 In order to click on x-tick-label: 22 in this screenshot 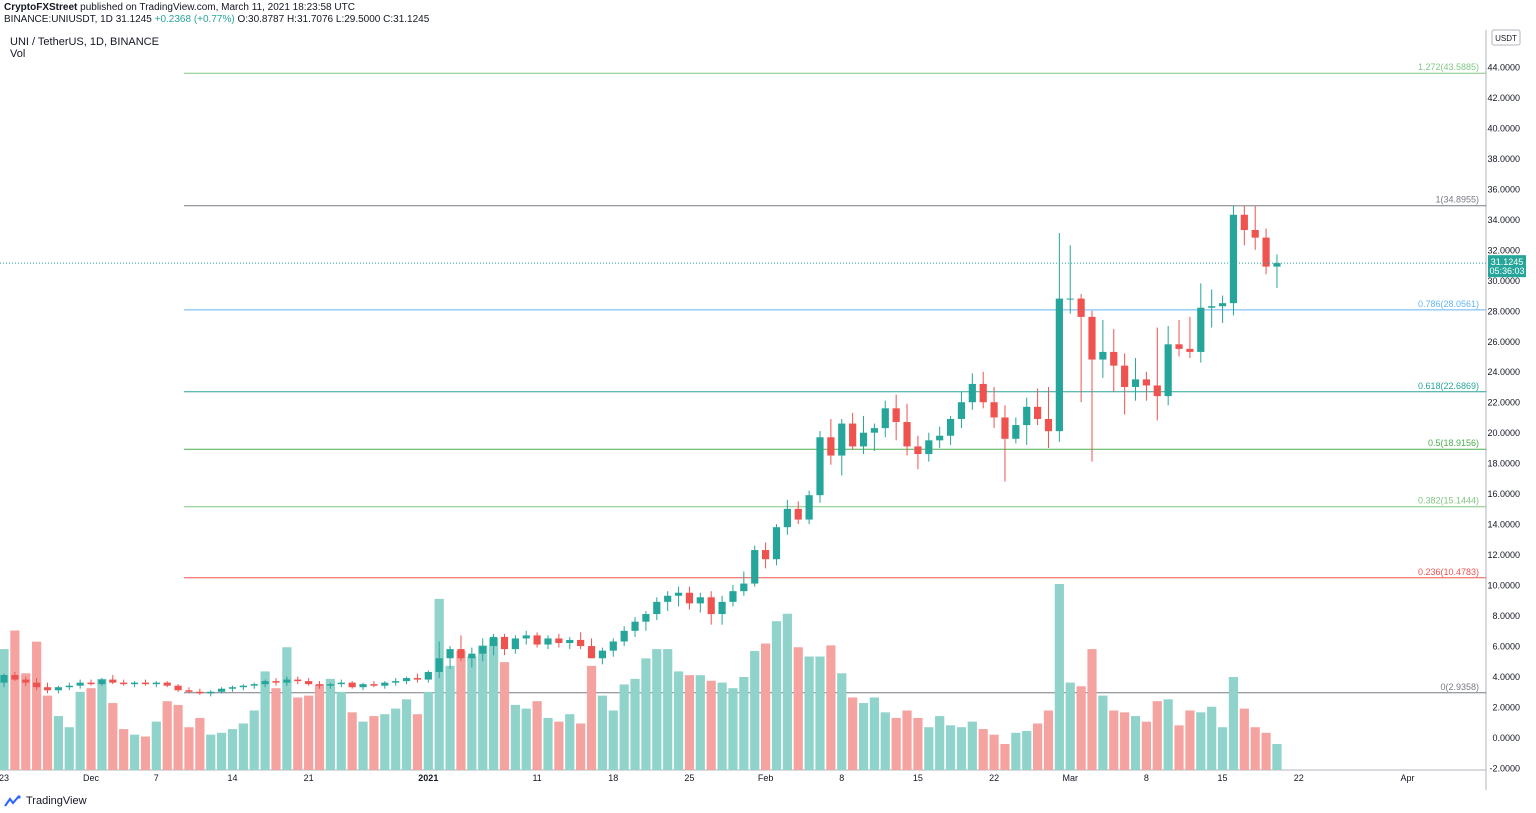, I will do `click(1299, 778)`.